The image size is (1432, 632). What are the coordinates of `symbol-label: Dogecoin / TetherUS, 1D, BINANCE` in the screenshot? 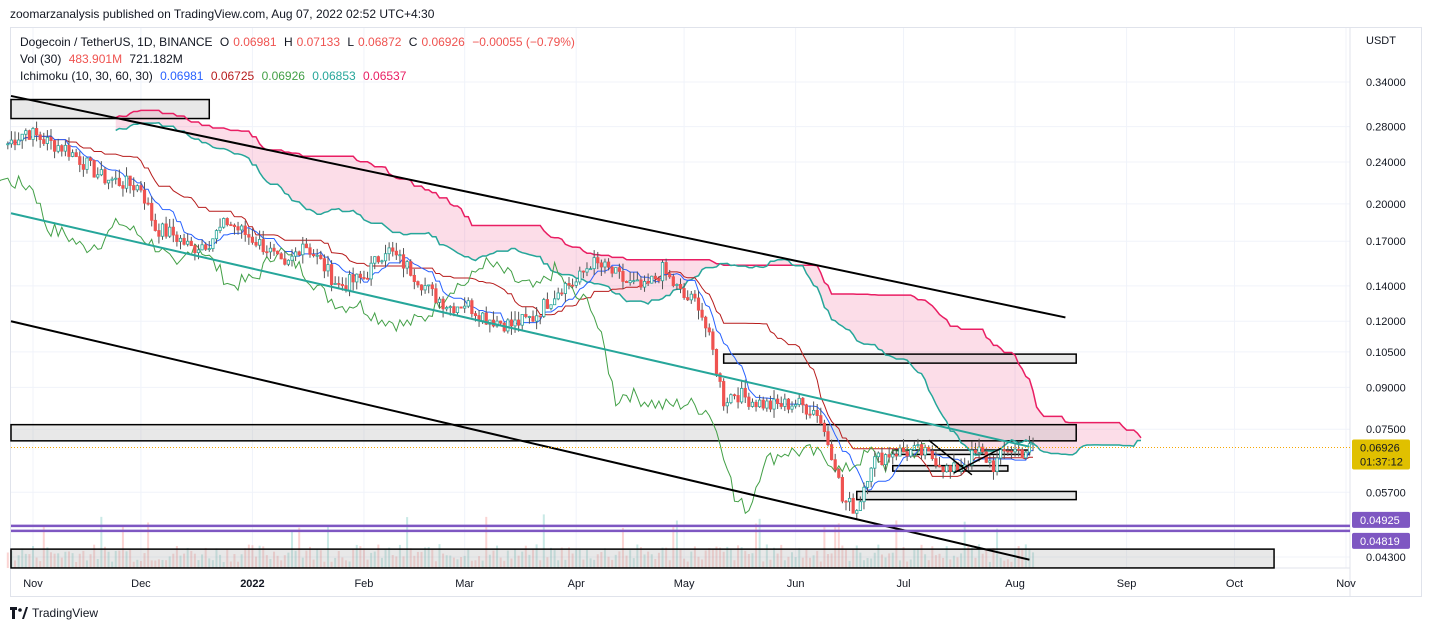 It's located at (116, 42).